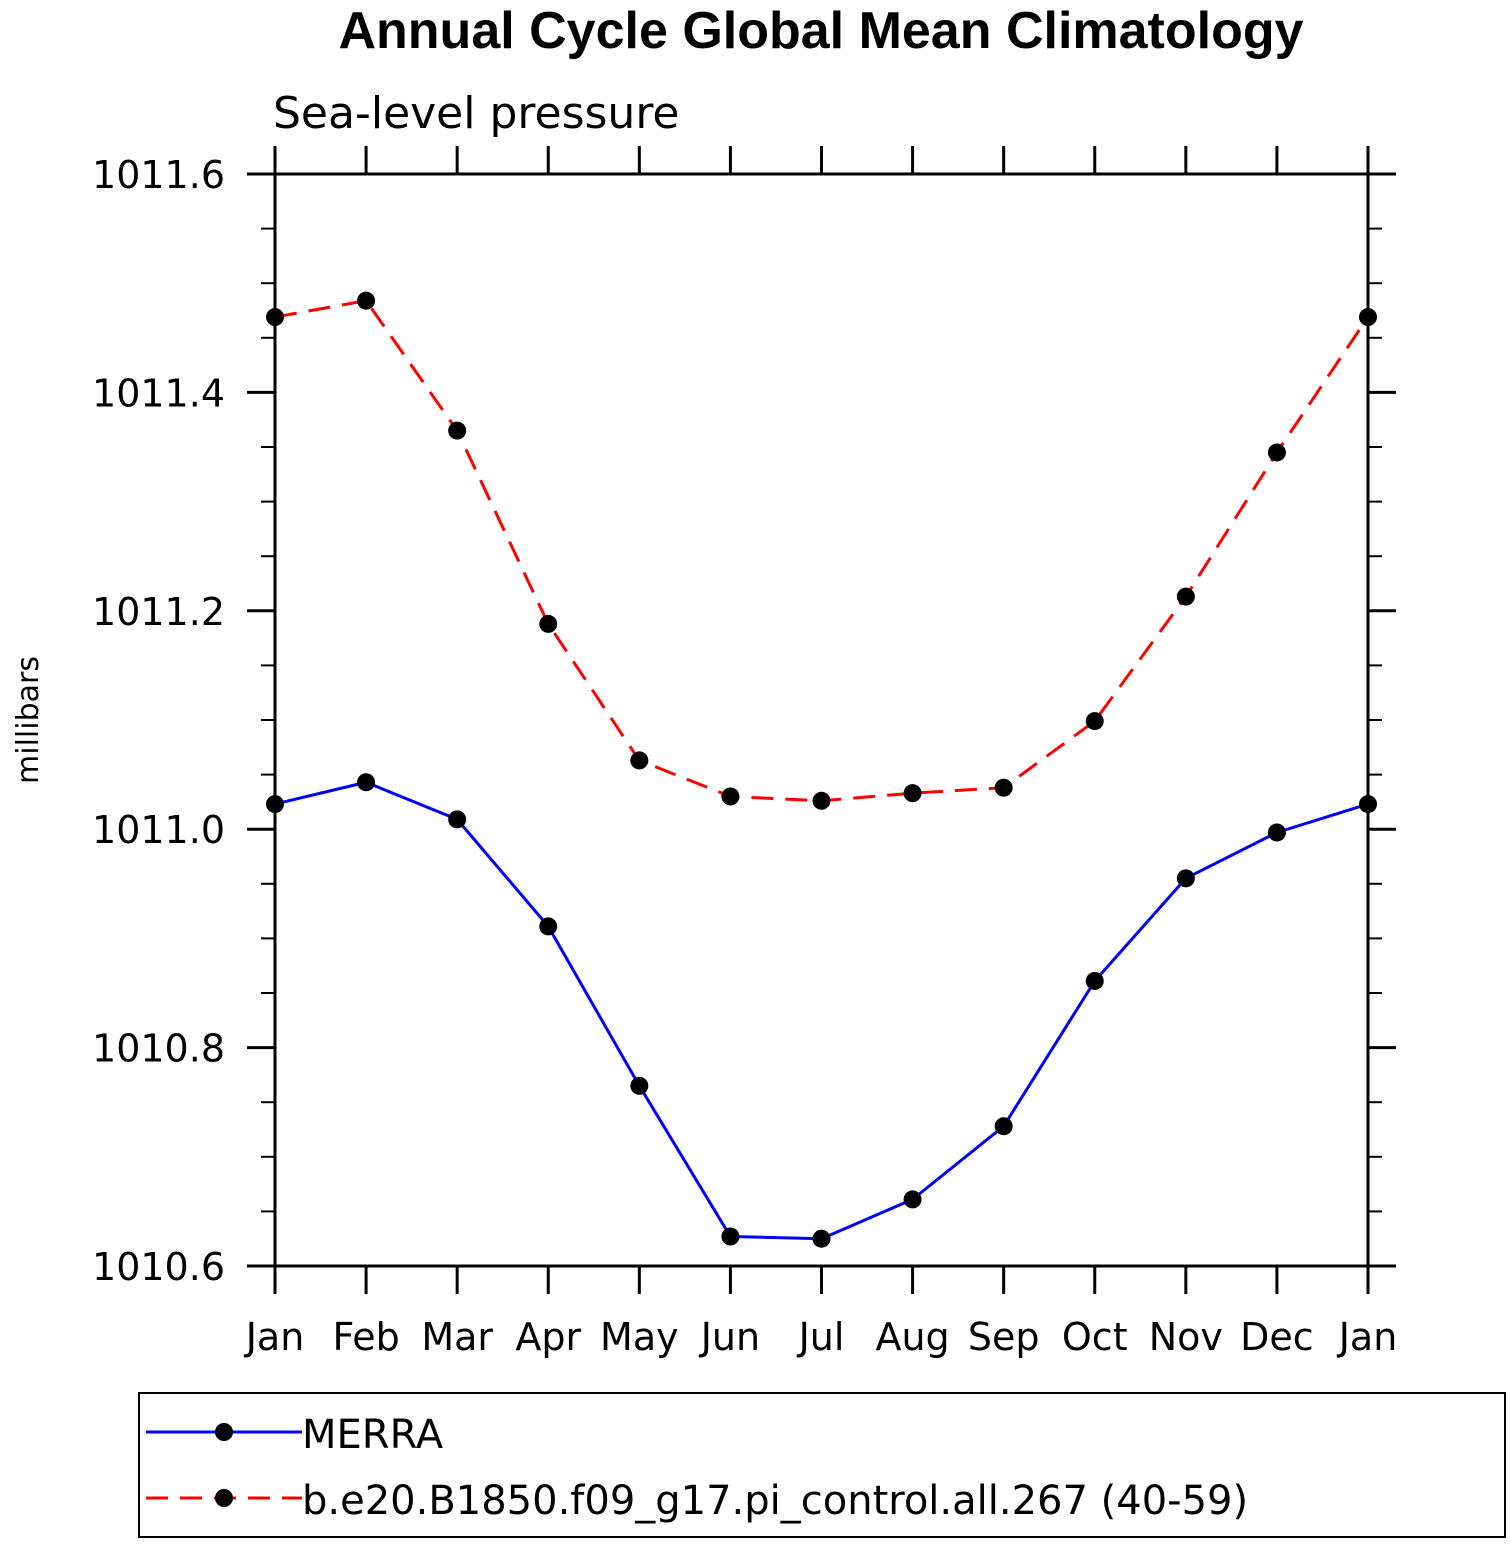 This screenshot has width=1511, height=1545. Describe the element at coordinates (1186, 1337) in the screenshot. I see `x-tick-label: Nov` at that location.